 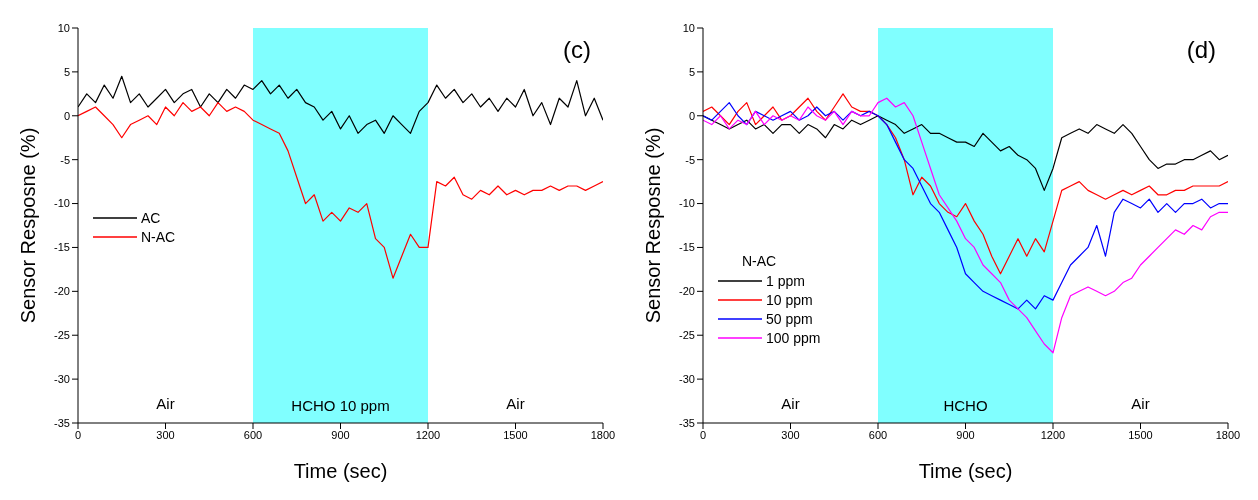 I want to click on legend-label: 10 ppm, so click(x=789, y=299).